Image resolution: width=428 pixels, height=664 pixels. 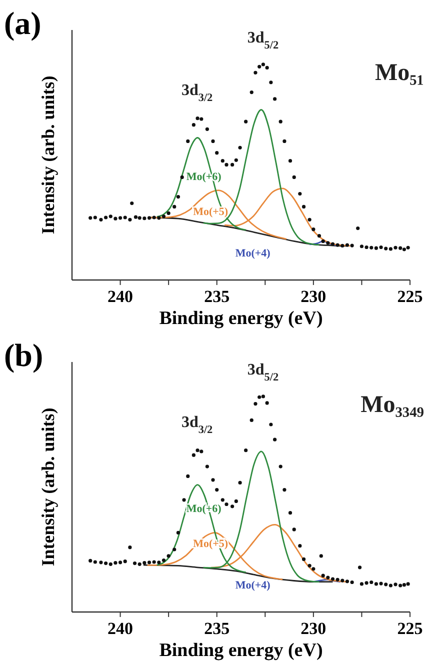 I want to click on chart-title: (b), so click(x=24, y=355).